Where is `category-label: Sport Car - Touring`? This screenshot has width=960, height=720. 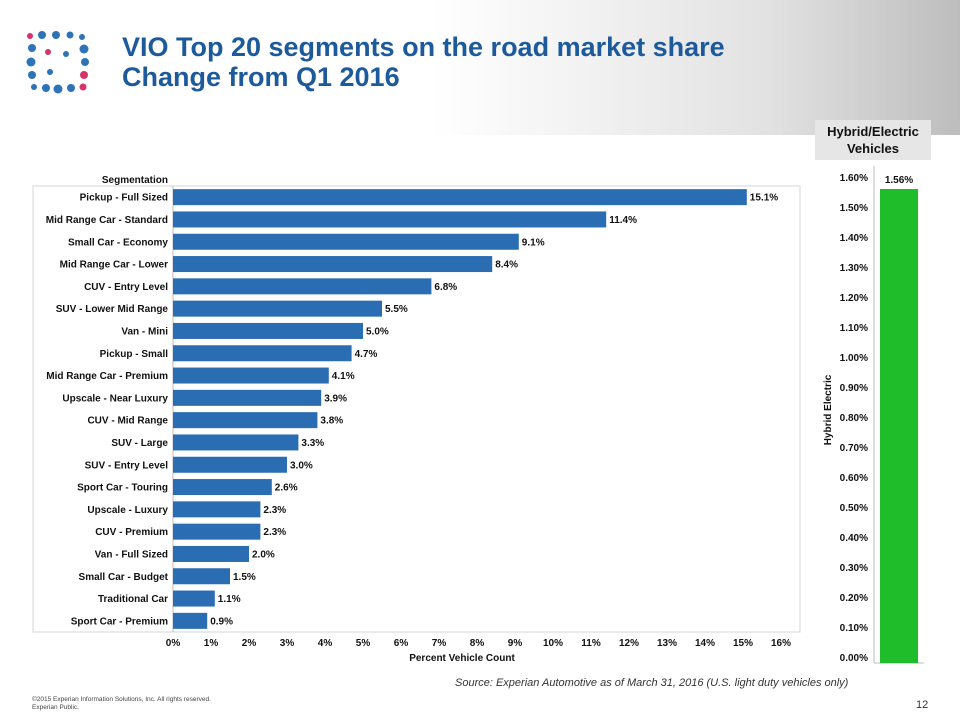 category-label: Sport Car - Touring is located at coordinates (122, 488).